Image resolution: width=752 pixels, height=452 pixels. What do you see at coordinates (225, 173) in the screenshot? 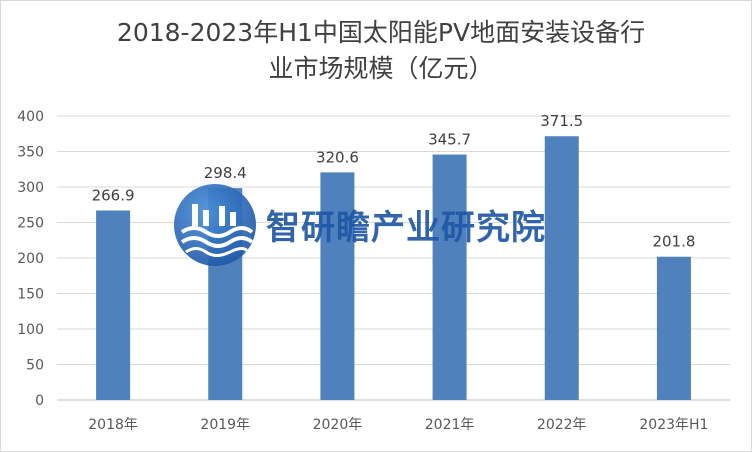
I see `data-label: 298.4` at bounding box center [225, 173].